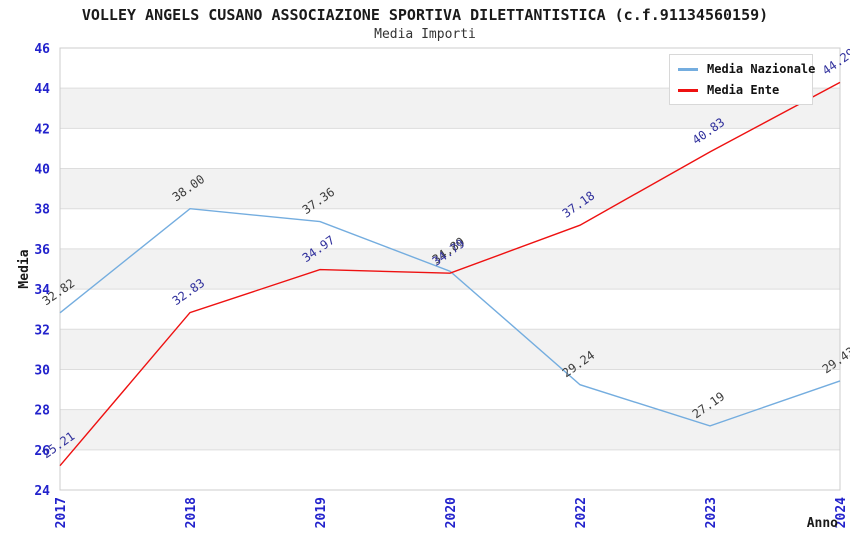 The image size is (850, 550). I want to click on media-nazionale-line-swatch-icon, so click(688, 69).